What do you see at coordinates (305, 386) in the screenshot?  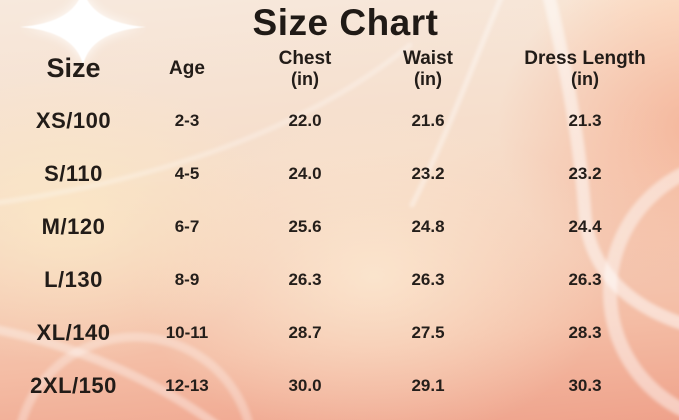 I see `table-cell-chest: 30.0` at bounding box center [305, 386].